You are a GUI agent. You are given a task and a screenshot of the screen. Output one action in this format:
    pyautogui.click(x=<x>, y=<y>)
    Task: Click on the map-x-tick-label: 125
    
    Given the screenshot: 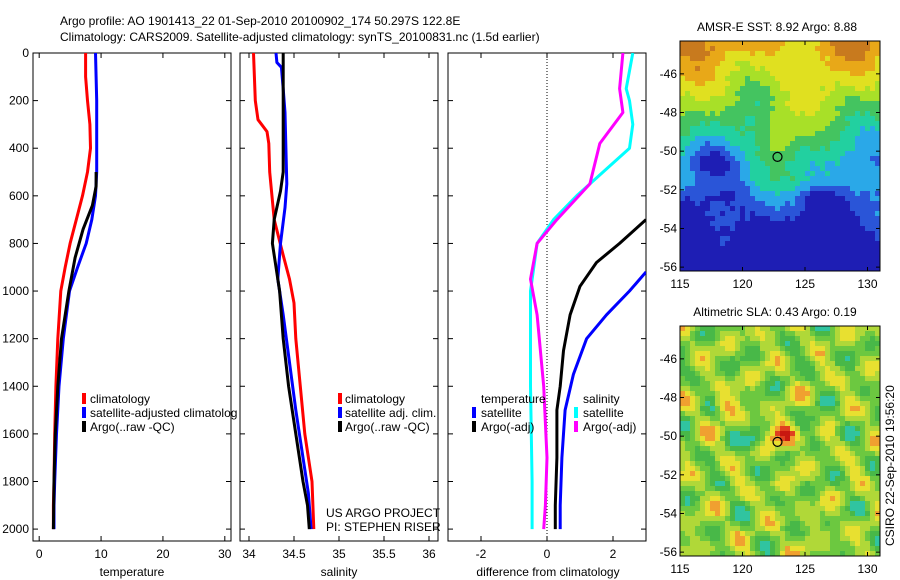 What is the action you would take?
    pyautogui.click(x=805, y=284)
    